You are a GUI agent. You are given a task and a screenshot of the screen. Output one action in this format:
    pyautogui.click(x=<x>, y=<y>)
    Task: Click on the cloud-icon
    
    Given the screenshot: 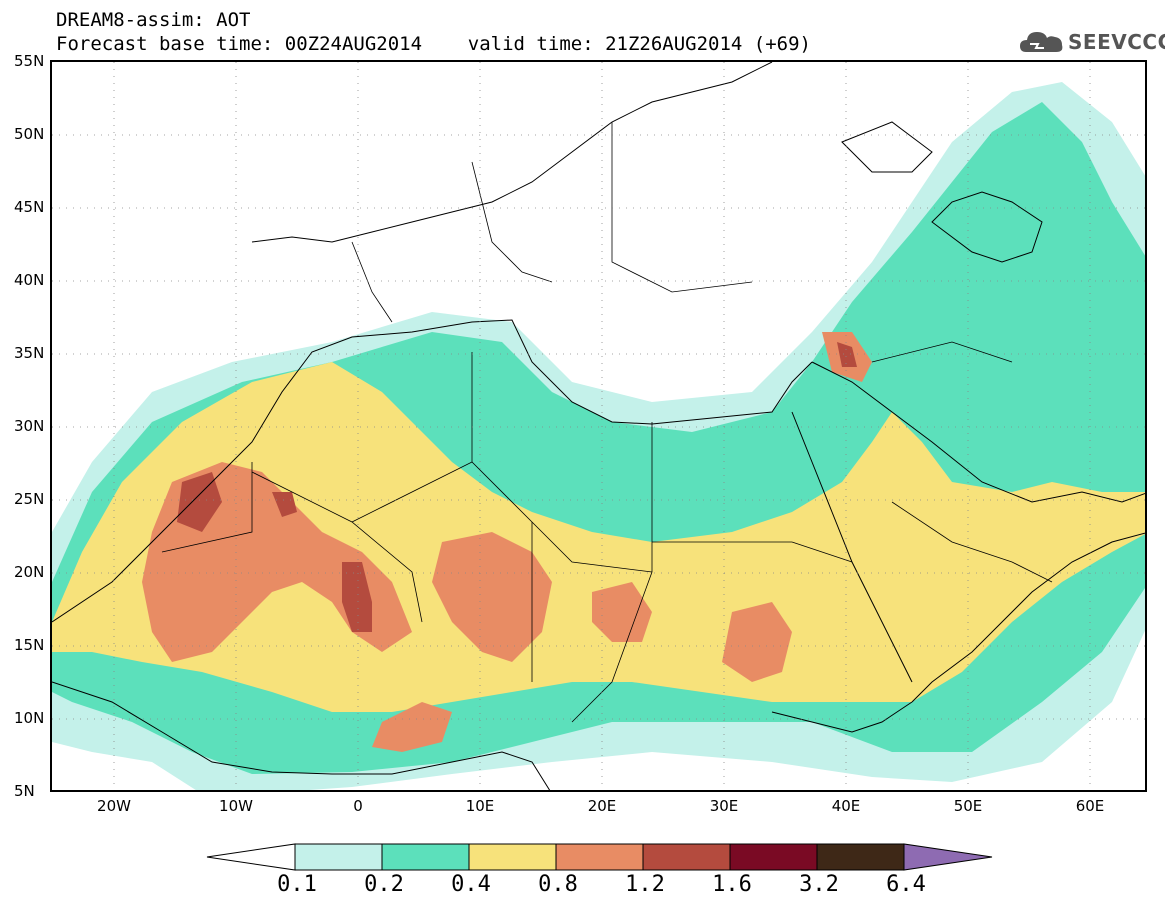 What is the action you would take?
    pyautogui.click(x=1041, y=42)
    